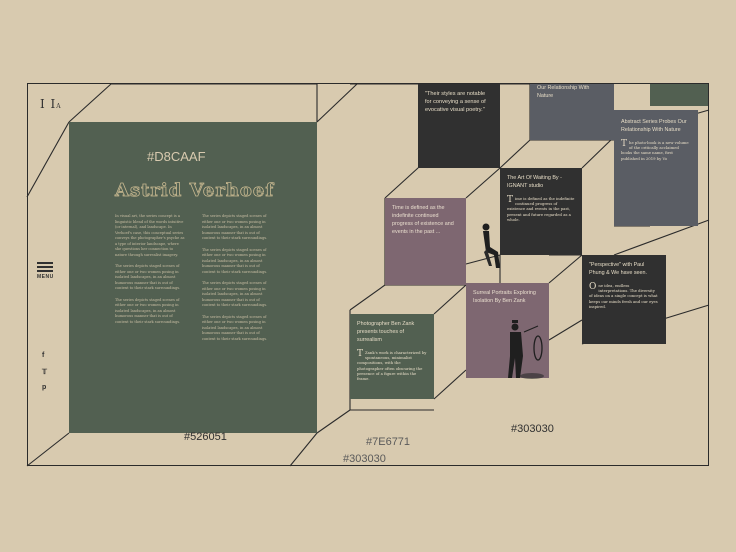 This screenshot has width=736, height=552. What do you see at coordinates (491, 245) in the screenshot?
I see `sitting-man-figure` at bounding box center [491, 245].